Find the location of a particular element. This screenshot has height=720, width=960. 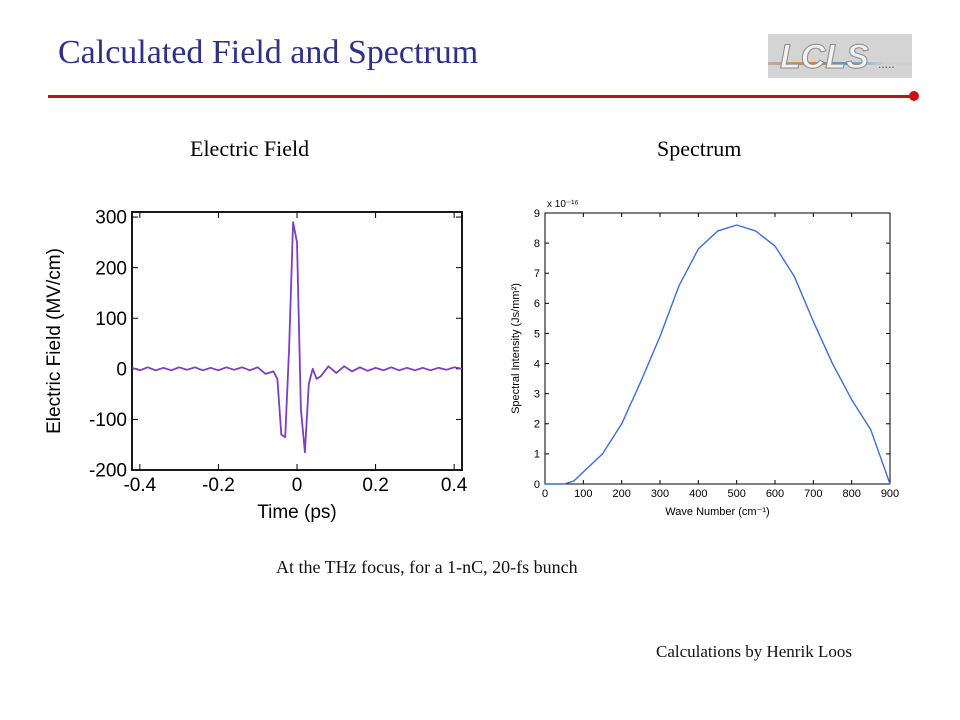

field-x-tick-label: 0 is located at coordinates (297, 485).